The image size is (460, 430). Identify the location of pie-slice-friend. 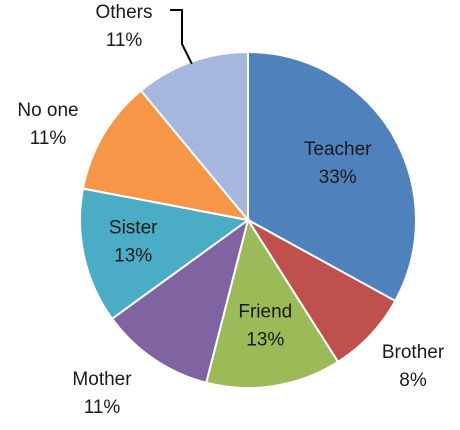
(272, 303).